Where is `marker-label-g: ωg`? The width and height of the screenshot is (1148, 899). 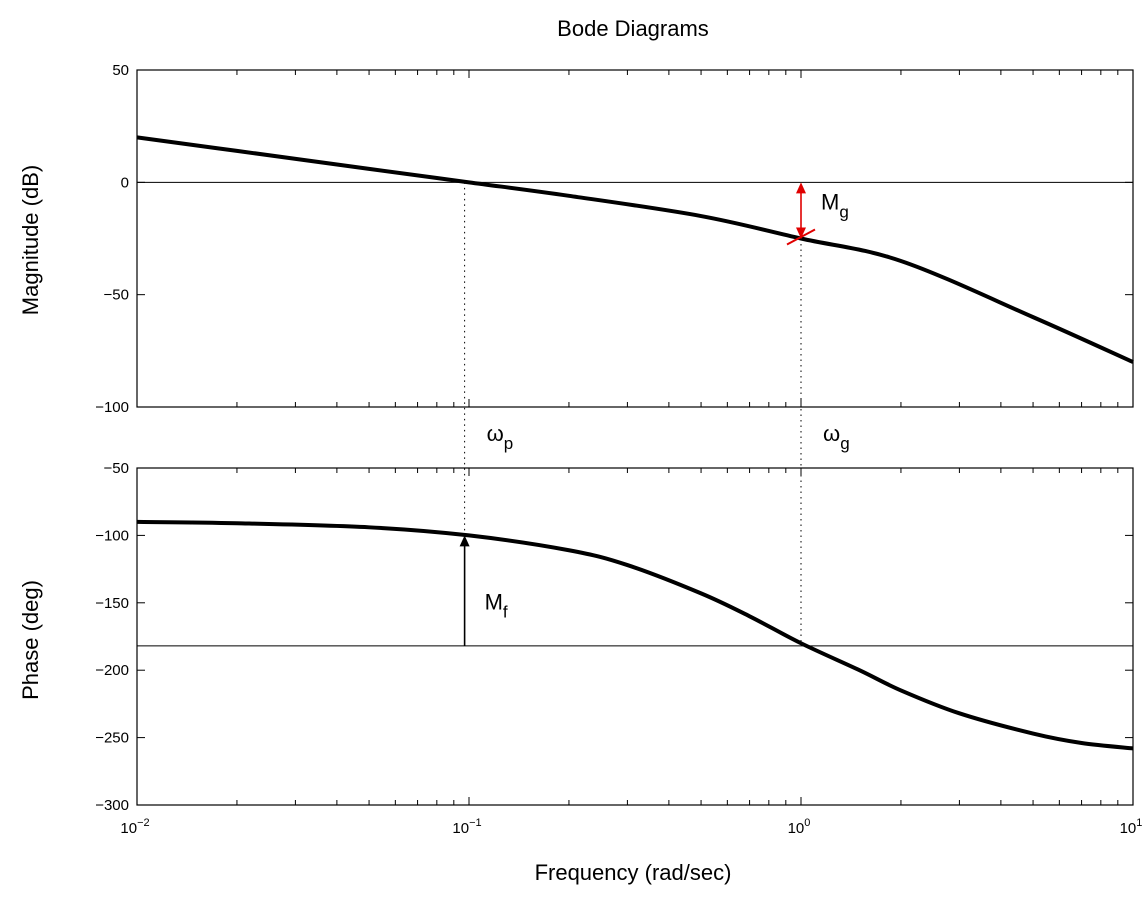 marker-label-g: ωg is located at coordinates (836, 437).